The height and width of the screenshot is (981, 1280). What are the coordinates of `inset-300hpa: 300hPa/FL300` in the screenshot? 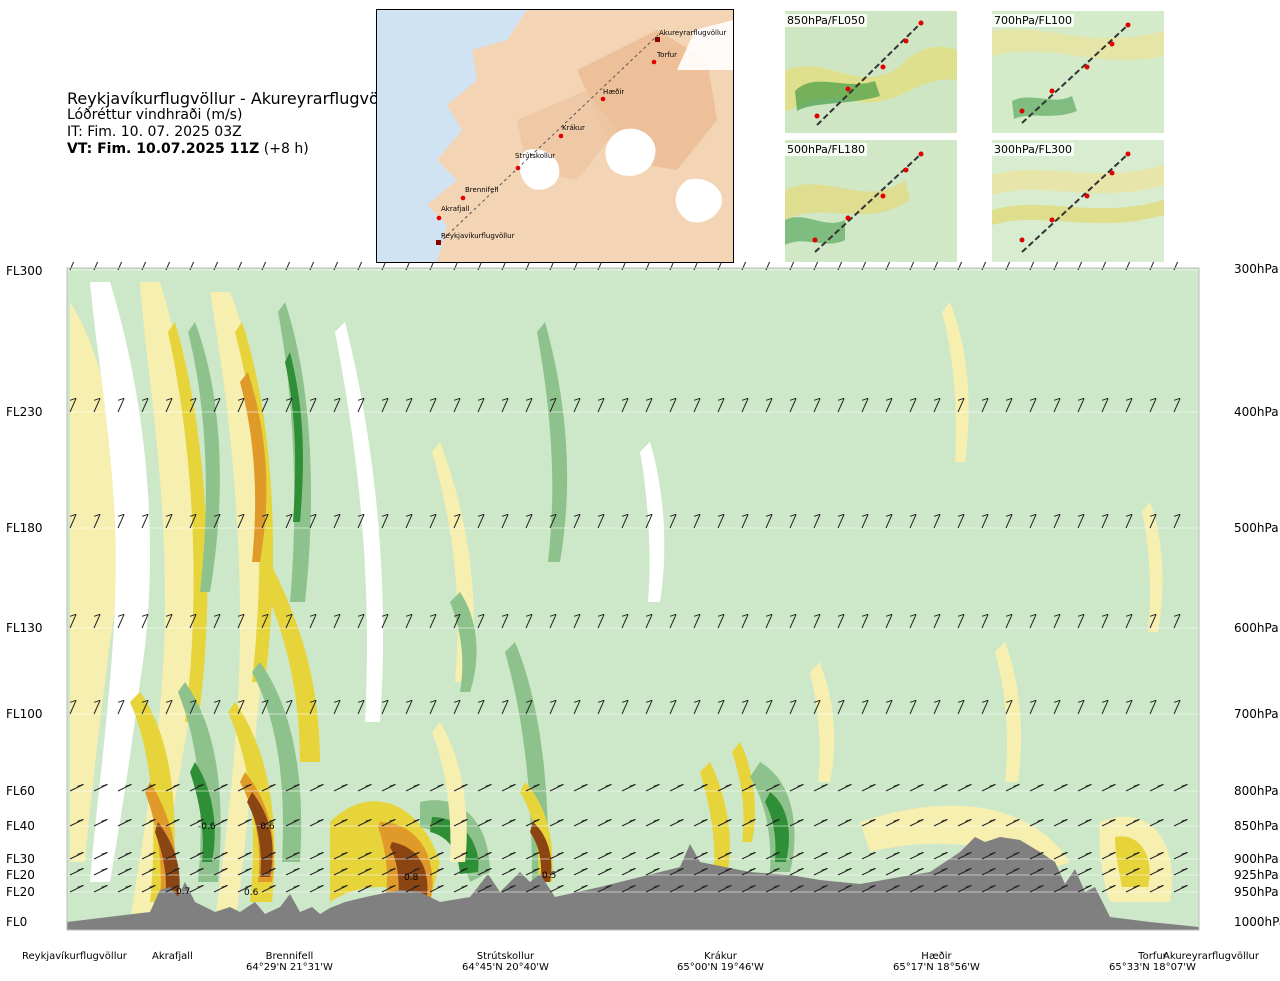 It's located at (1078, 201).